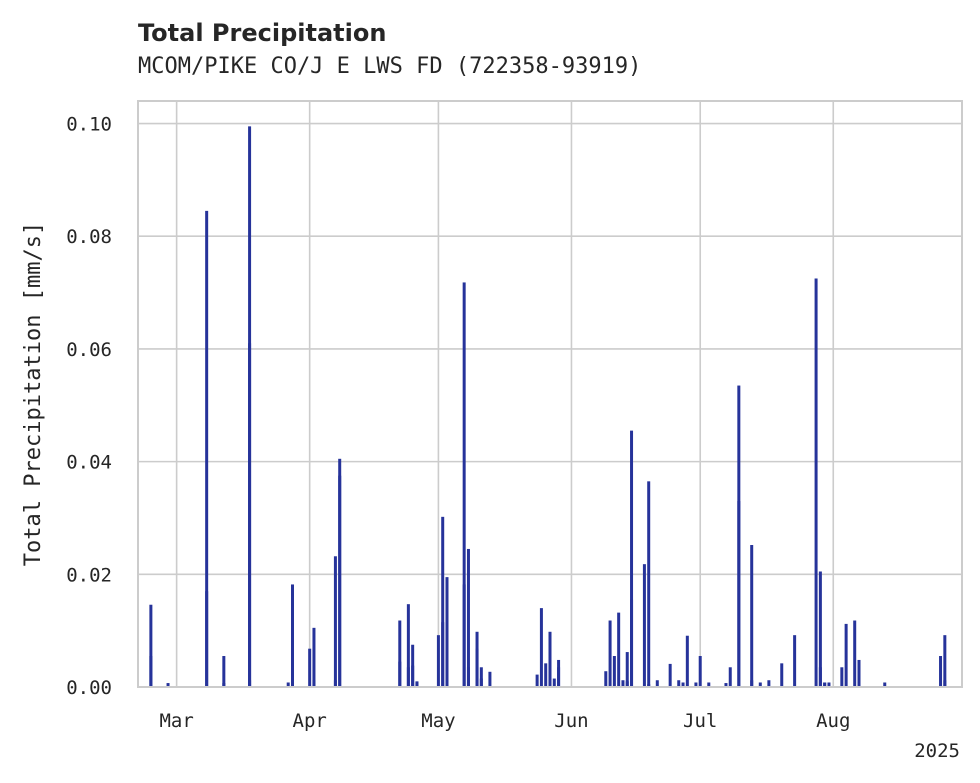  What do you see at coordinates (262, 33) in the screenshot?
I see `chart-title: Total Precipitation` at bounding box center [262, 33].